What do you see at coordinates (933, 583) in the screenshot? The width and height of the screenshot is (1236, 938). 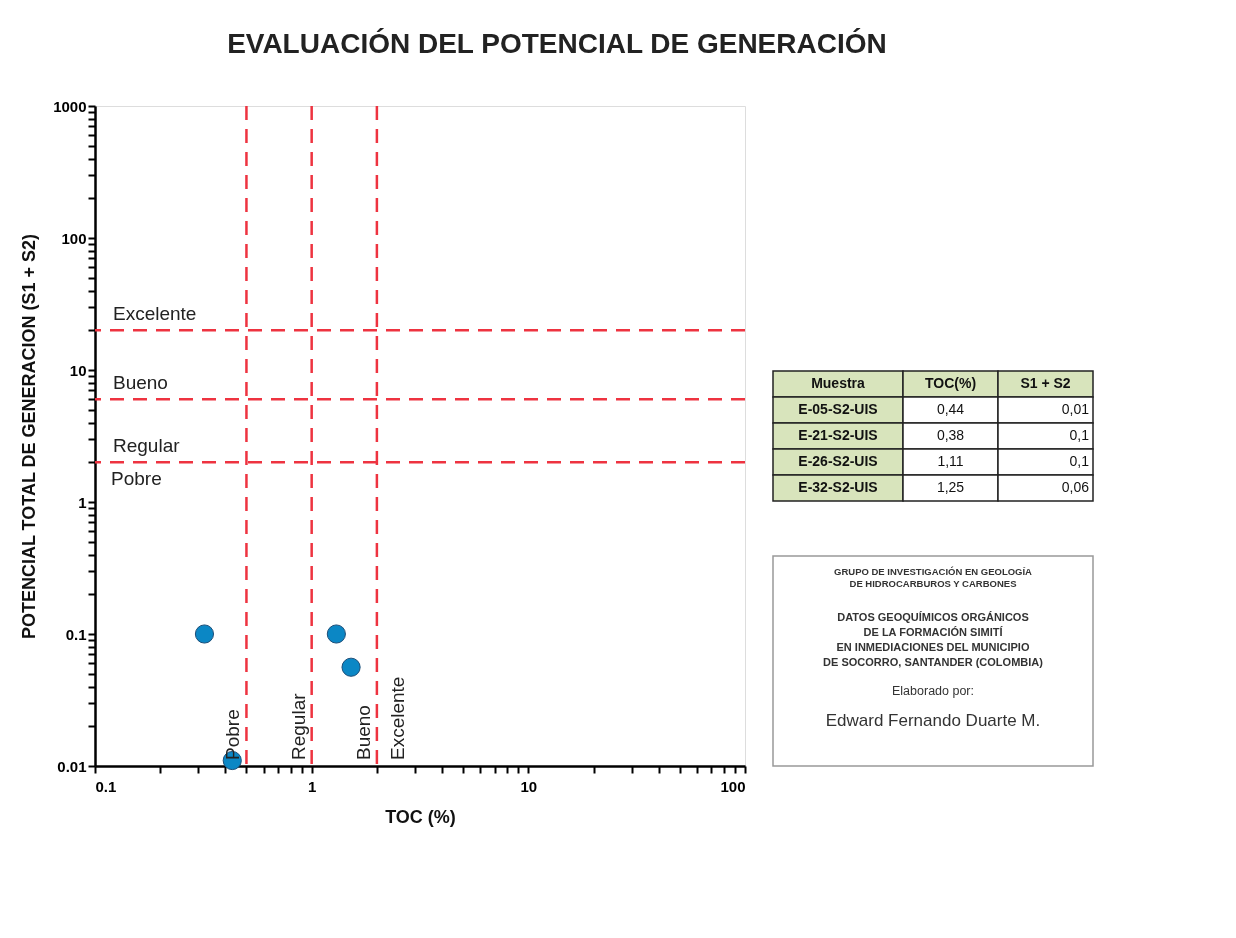 I see `text: DE HIDROCARBUROS Y CARBONES` at bounding box center [933, 583].